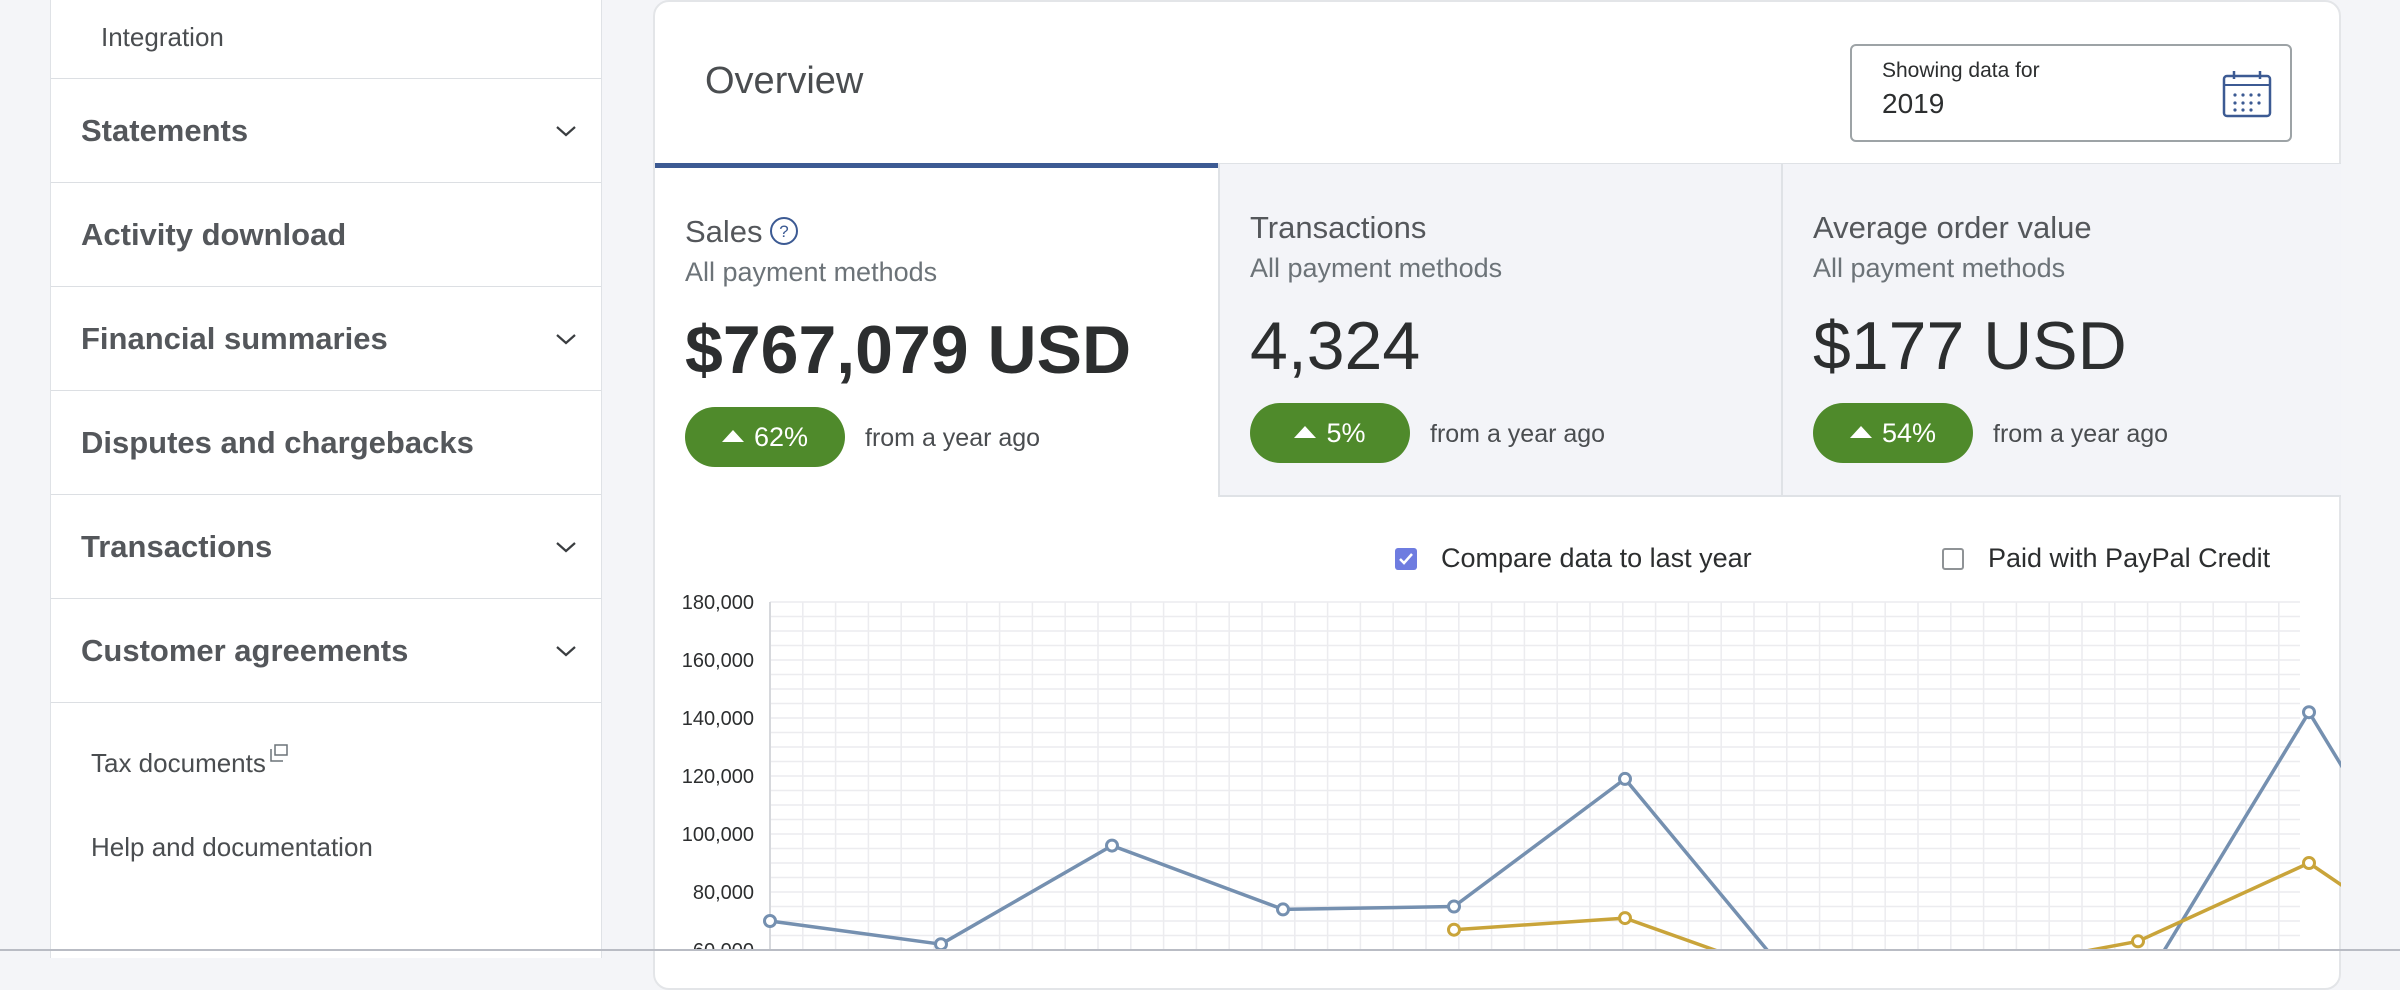 The height and width of the screenshot is (990, 2400). I want to click on y-tick-label: 60,000, so click(723, 945).